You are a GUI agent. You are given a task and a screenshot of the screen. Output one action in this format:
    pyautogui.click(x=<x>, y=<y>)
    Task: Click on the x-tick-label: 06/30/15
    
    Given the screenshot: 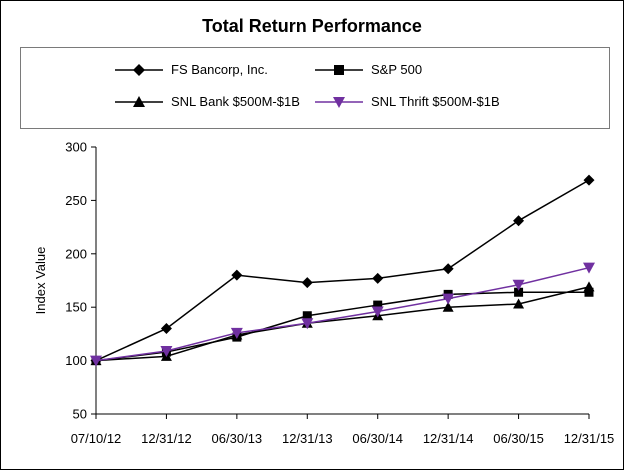 What is the action you would take?
    pyautogui.click(x=518, y=438)
    